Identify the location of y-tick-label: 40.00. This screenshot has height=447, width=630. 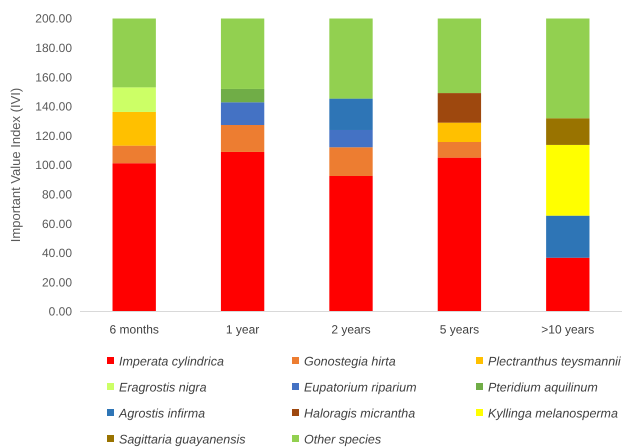
(57, 253).